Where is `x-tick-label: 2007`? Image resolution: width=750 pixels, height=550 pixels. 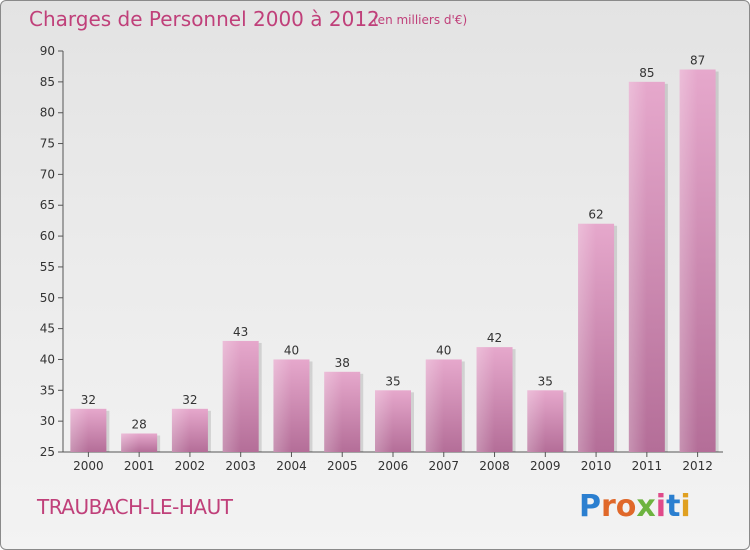 x-tick-label: 2007 is located at coordinates (443, 466).